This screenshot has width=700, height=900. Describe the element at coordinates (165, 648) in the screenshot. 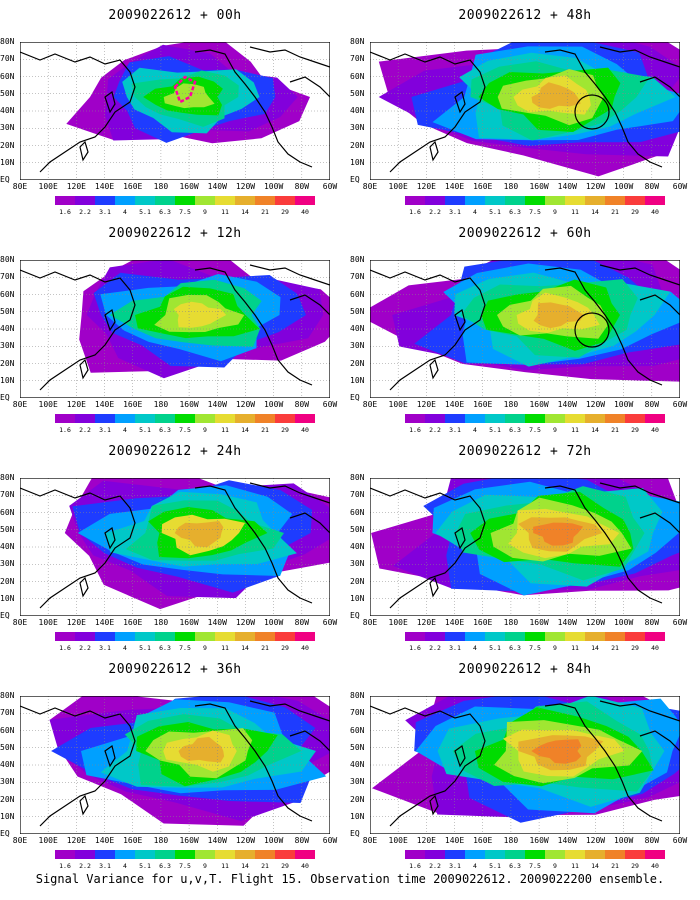

I see `colorbar-label: 6.3` at that location.